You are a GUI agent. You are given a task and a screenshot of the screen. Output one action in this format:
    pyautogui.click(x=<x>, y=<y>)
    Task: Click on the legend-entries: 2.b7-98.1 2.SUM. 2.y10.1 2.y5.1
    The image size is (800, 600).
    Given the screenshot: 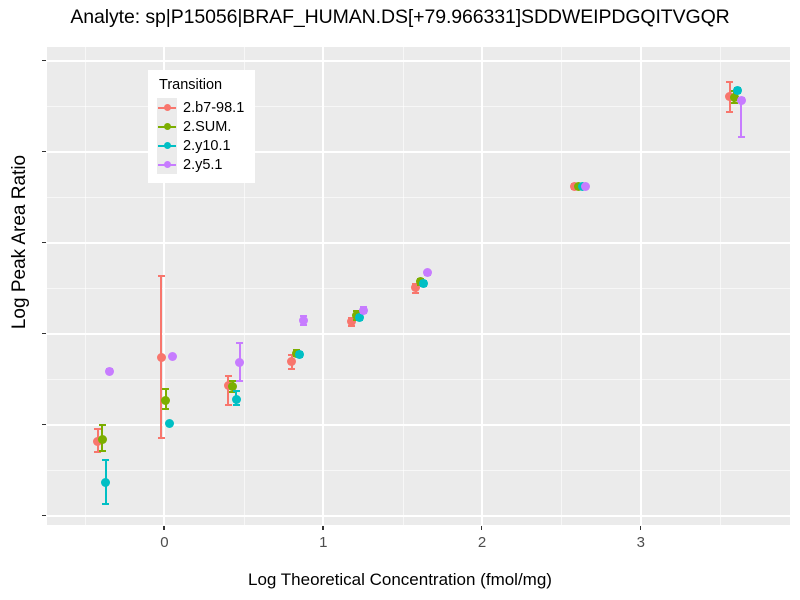 What is the action you would take?
    pyautogui.click(x=200, y=136)
    